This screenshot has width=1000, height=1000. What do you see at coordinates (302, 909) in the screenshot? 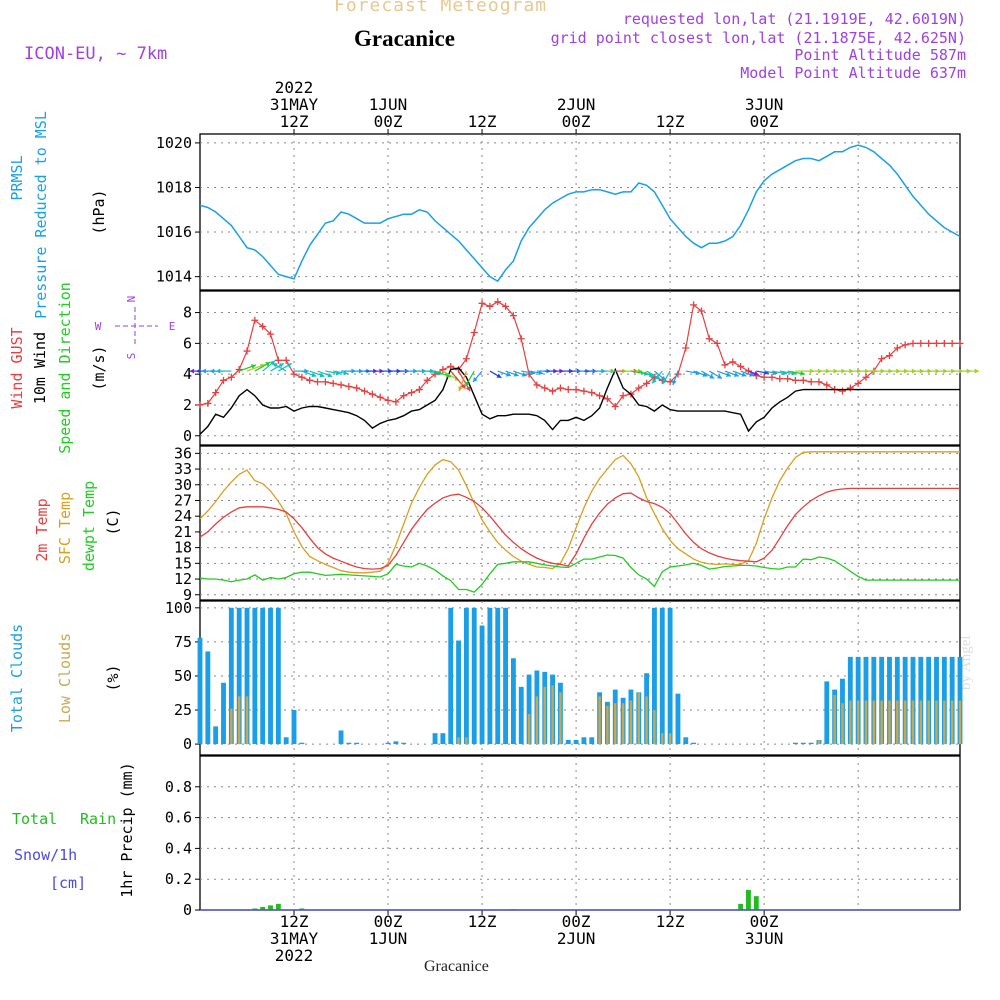
I see `rain-bar` at bounding box center [302, 909].